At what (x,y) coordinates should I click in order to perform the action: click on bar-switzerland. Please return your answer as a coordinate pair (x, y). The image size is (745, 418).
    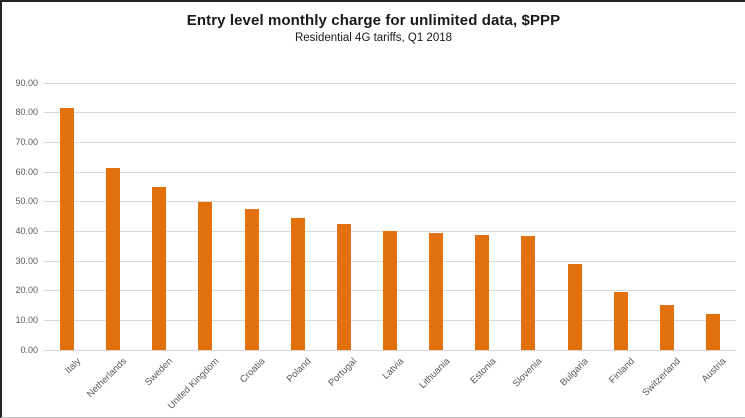
    Looking at the image, I should click on (666, 327).